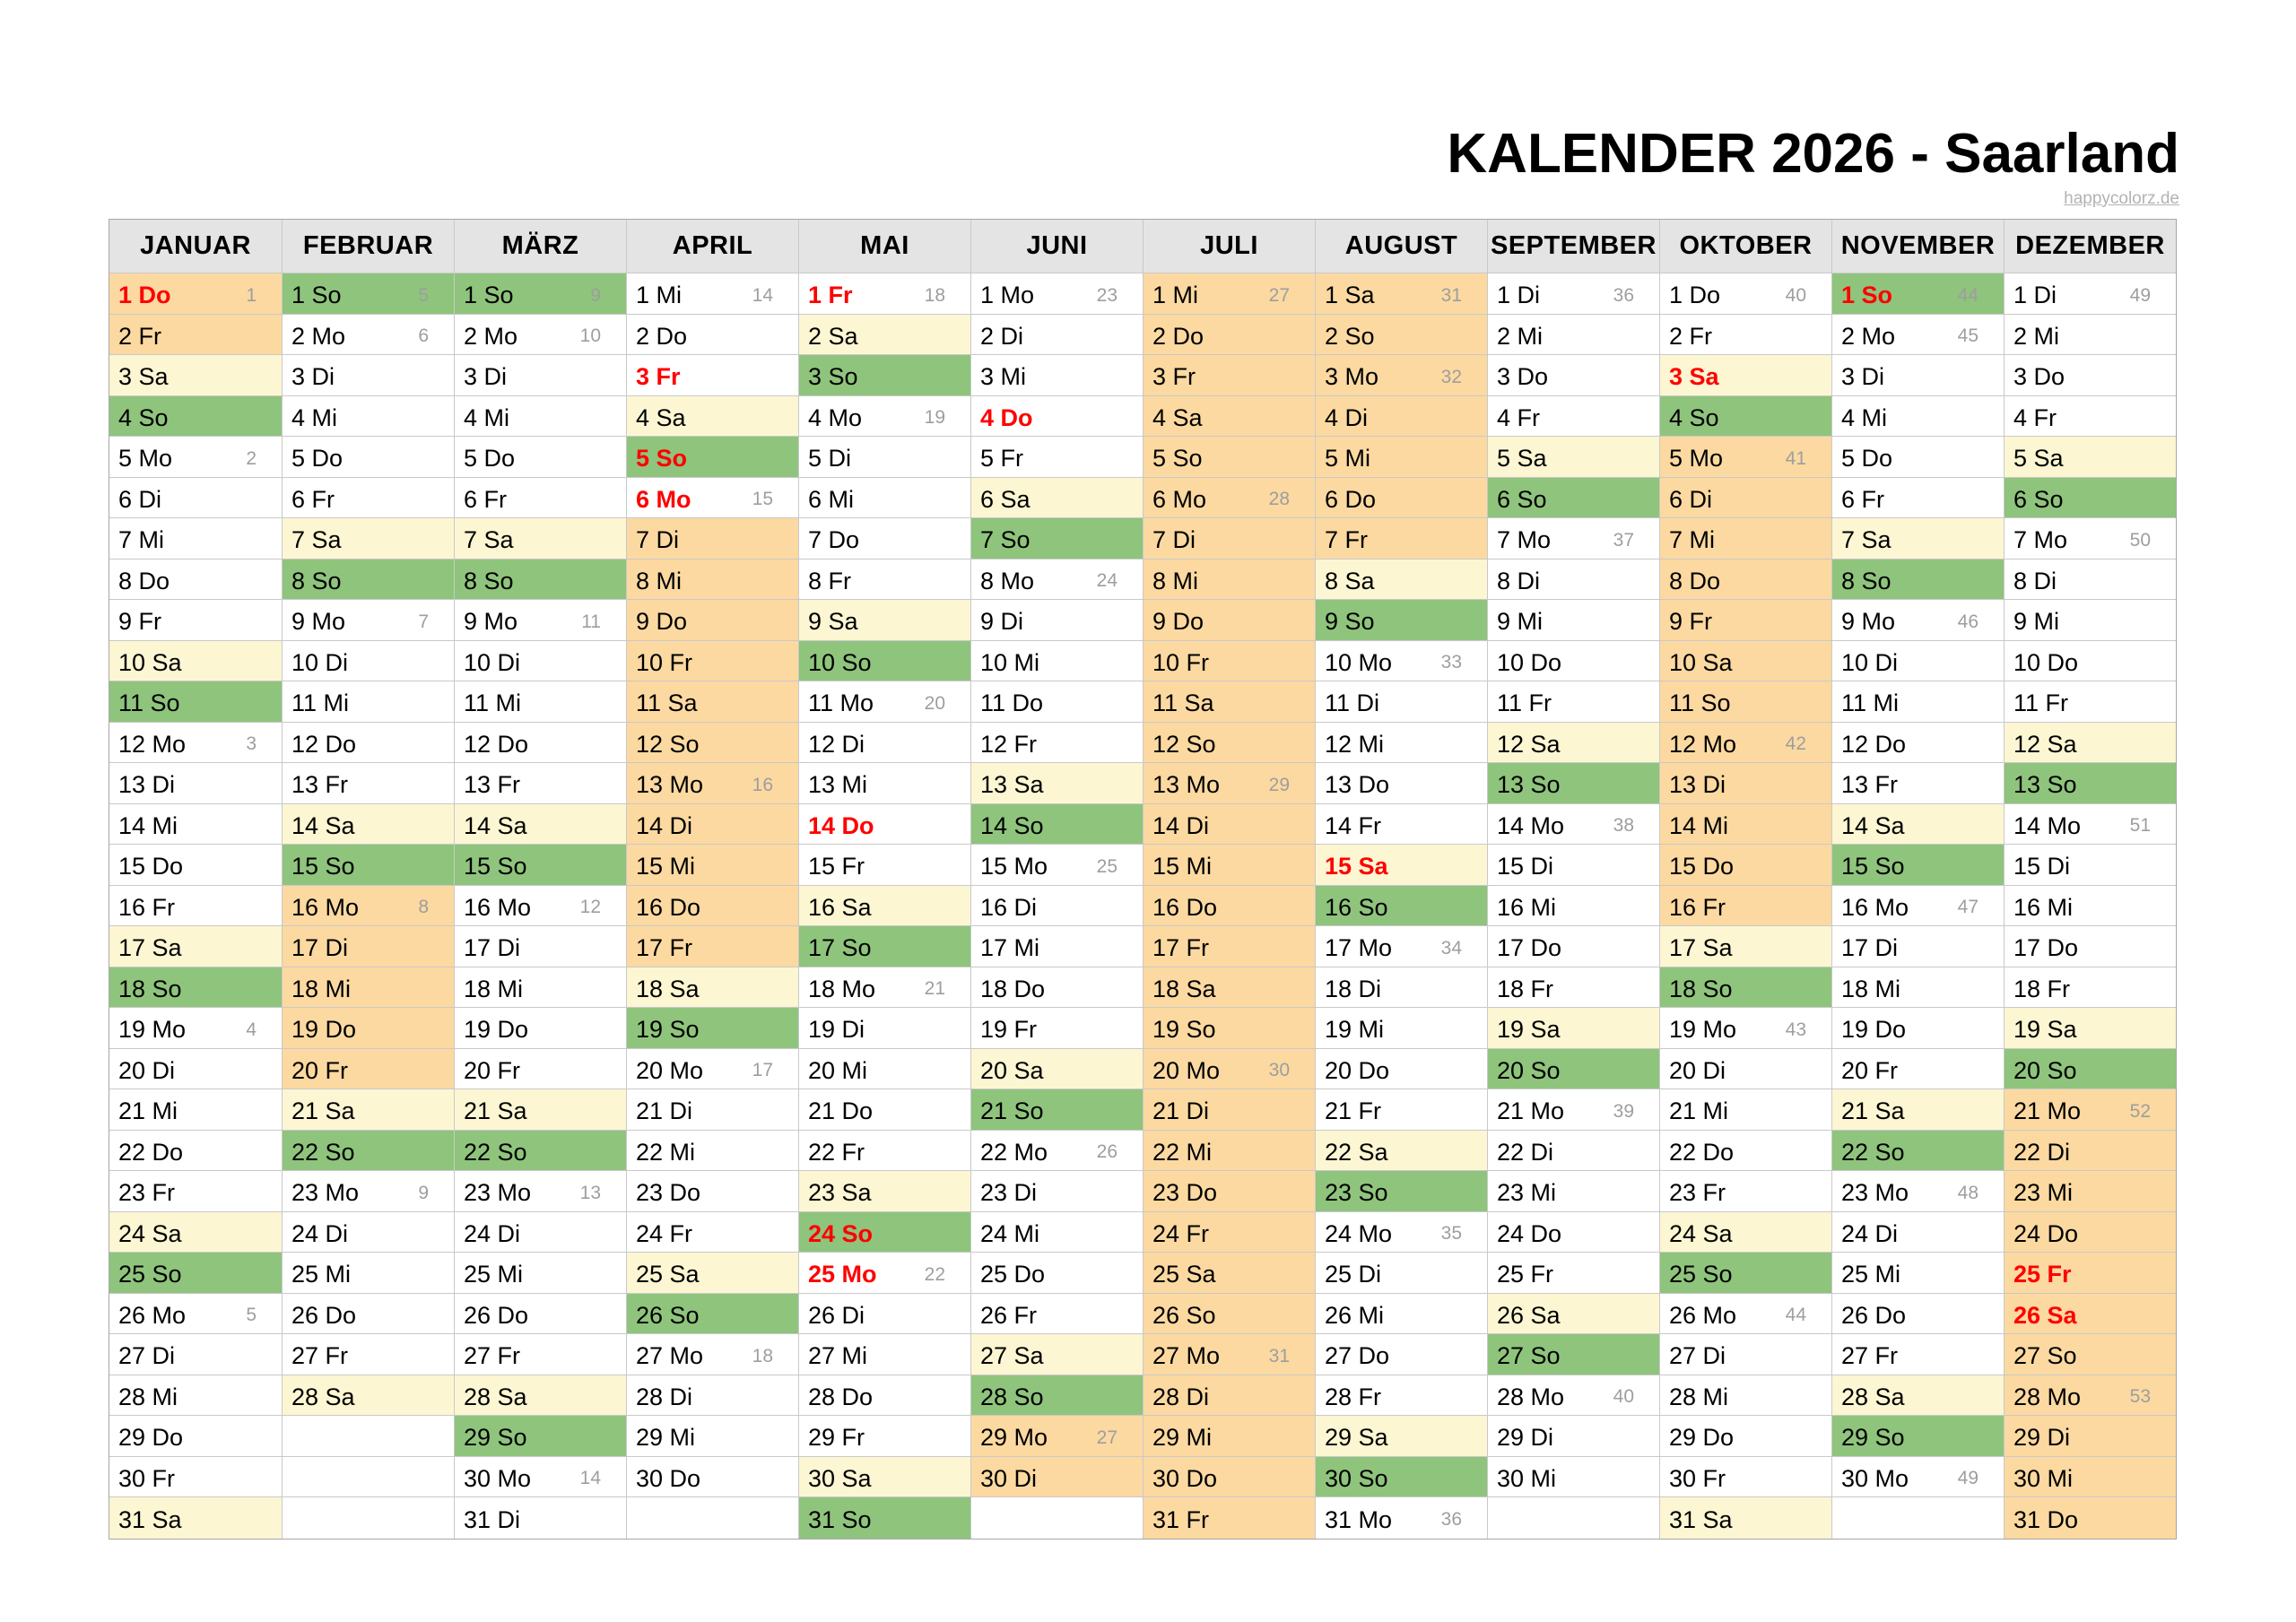 This screenshot has height=1622, width=2296. What do you see at coordinates (147, 907) in the screenshot?
I see `day-label: 16 Fr` at bounding box center [147, 907].